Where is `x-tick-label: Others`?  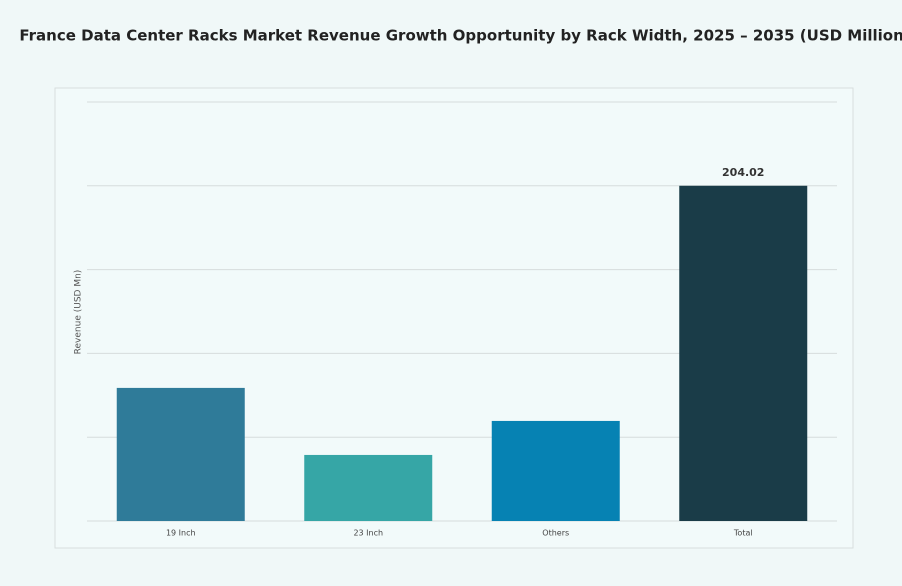
x-tick-label: Others is located at coordinates (555, 533).